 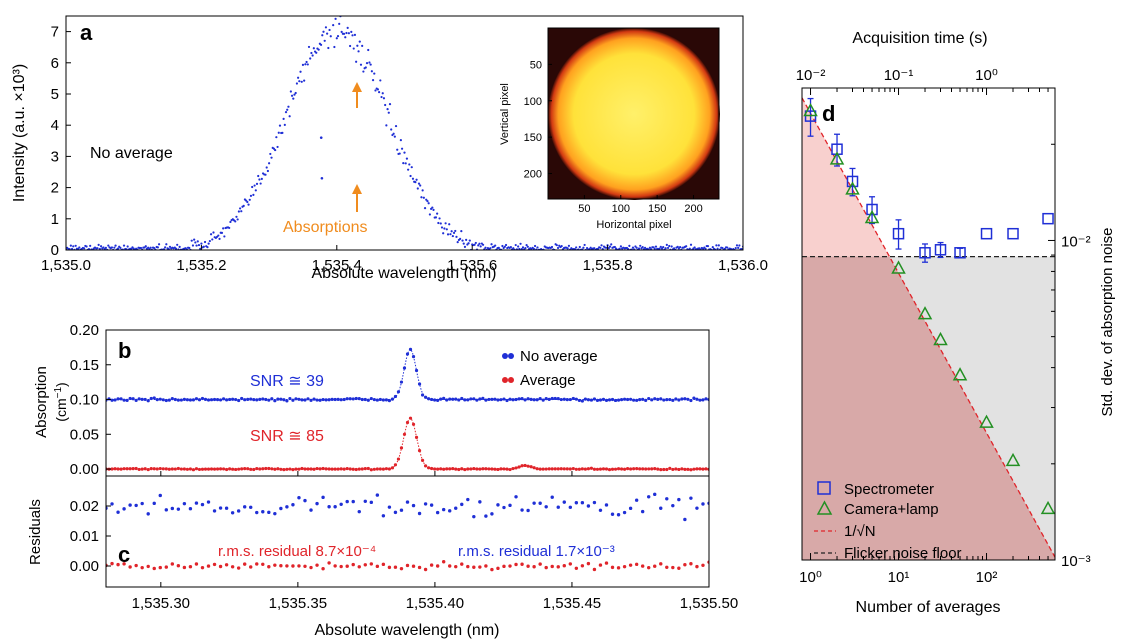 I want to click on camera-lamp-point, so click(x=837, y=158).